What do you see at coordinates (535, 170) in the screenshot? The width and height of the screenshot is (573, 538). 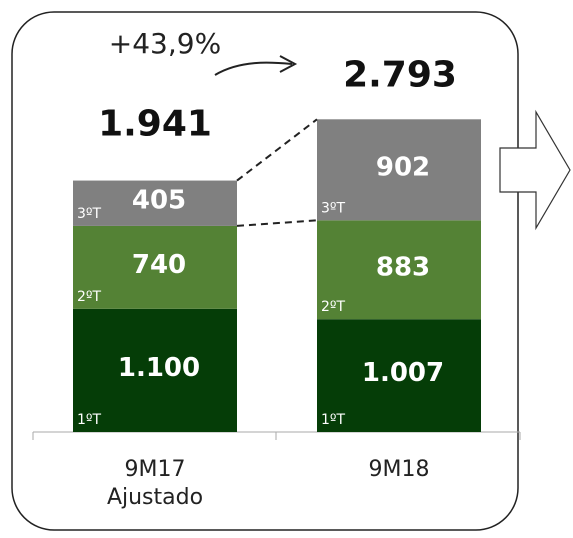 I see `block-arrow` at bounding box center [535, 170].